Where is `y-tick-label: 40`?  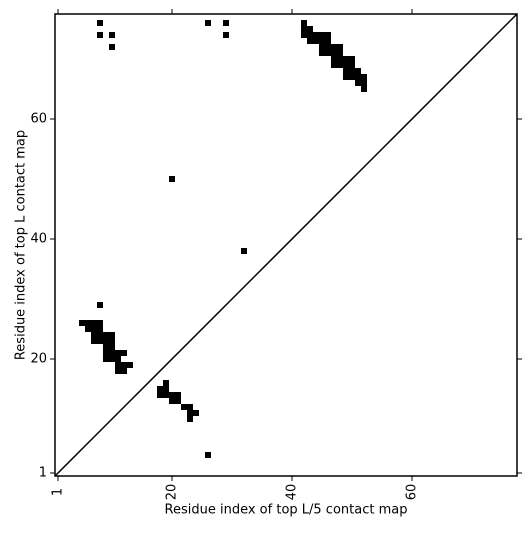
y-tick-label: 40 is located at coordinates (38, 239).